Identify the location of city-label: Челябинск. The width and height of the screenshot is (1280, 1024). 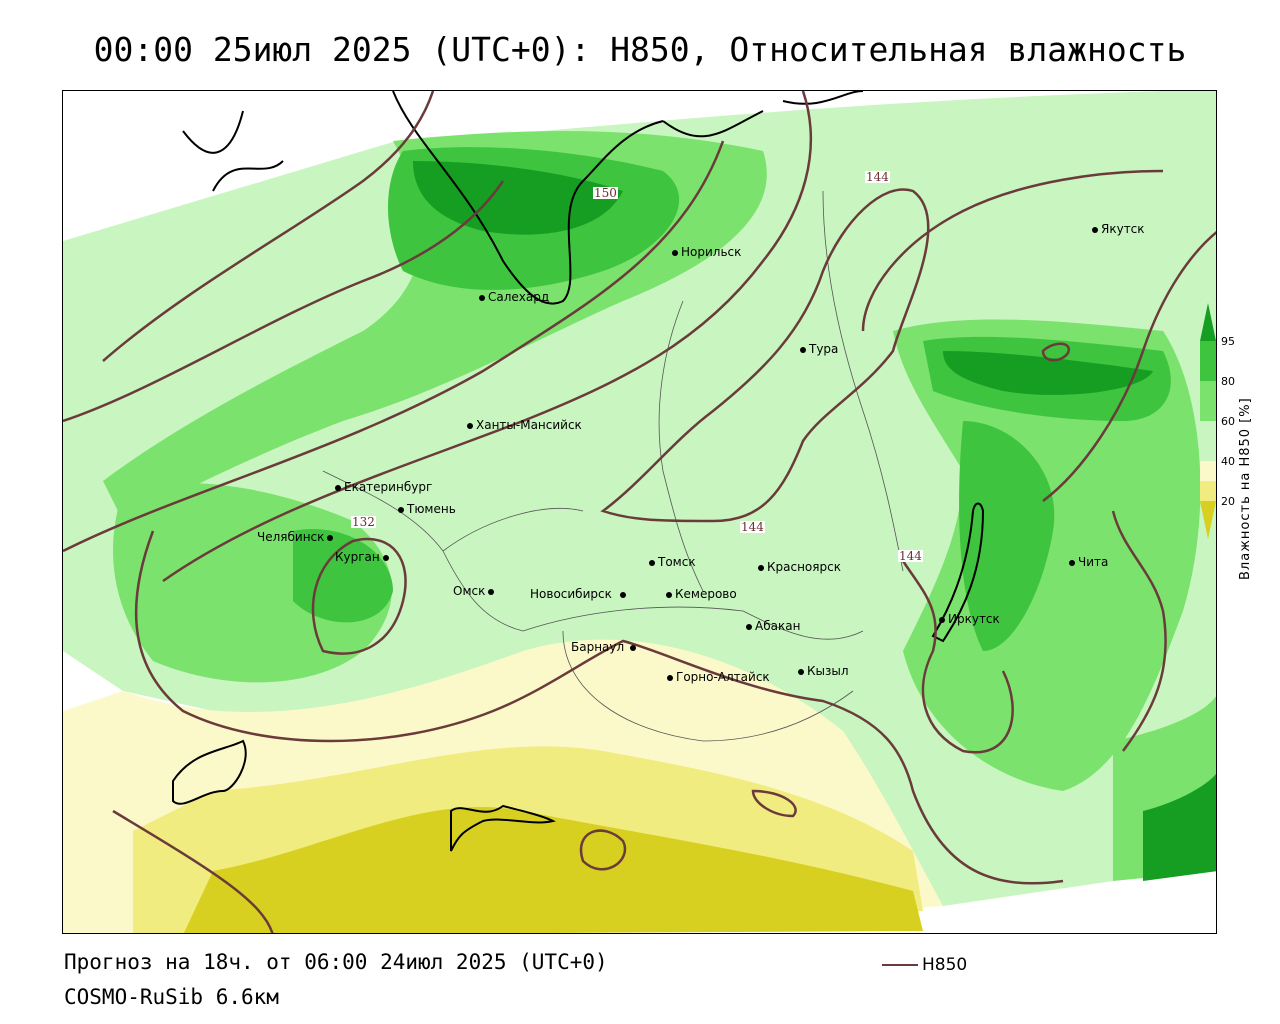
(291, 537).